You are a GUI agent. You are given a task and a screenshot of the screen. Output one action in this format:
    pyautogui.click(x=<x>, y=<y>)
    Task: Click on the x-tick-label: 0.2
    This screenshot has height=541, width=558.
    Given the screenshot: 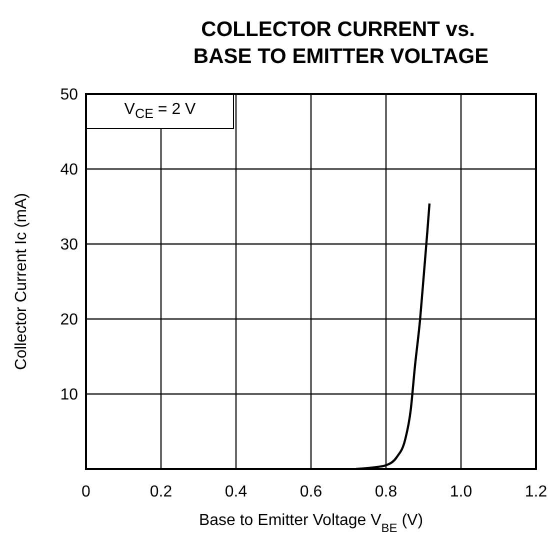 What is the action you would take?
    pyautogui.click(x=161, y=491)
    